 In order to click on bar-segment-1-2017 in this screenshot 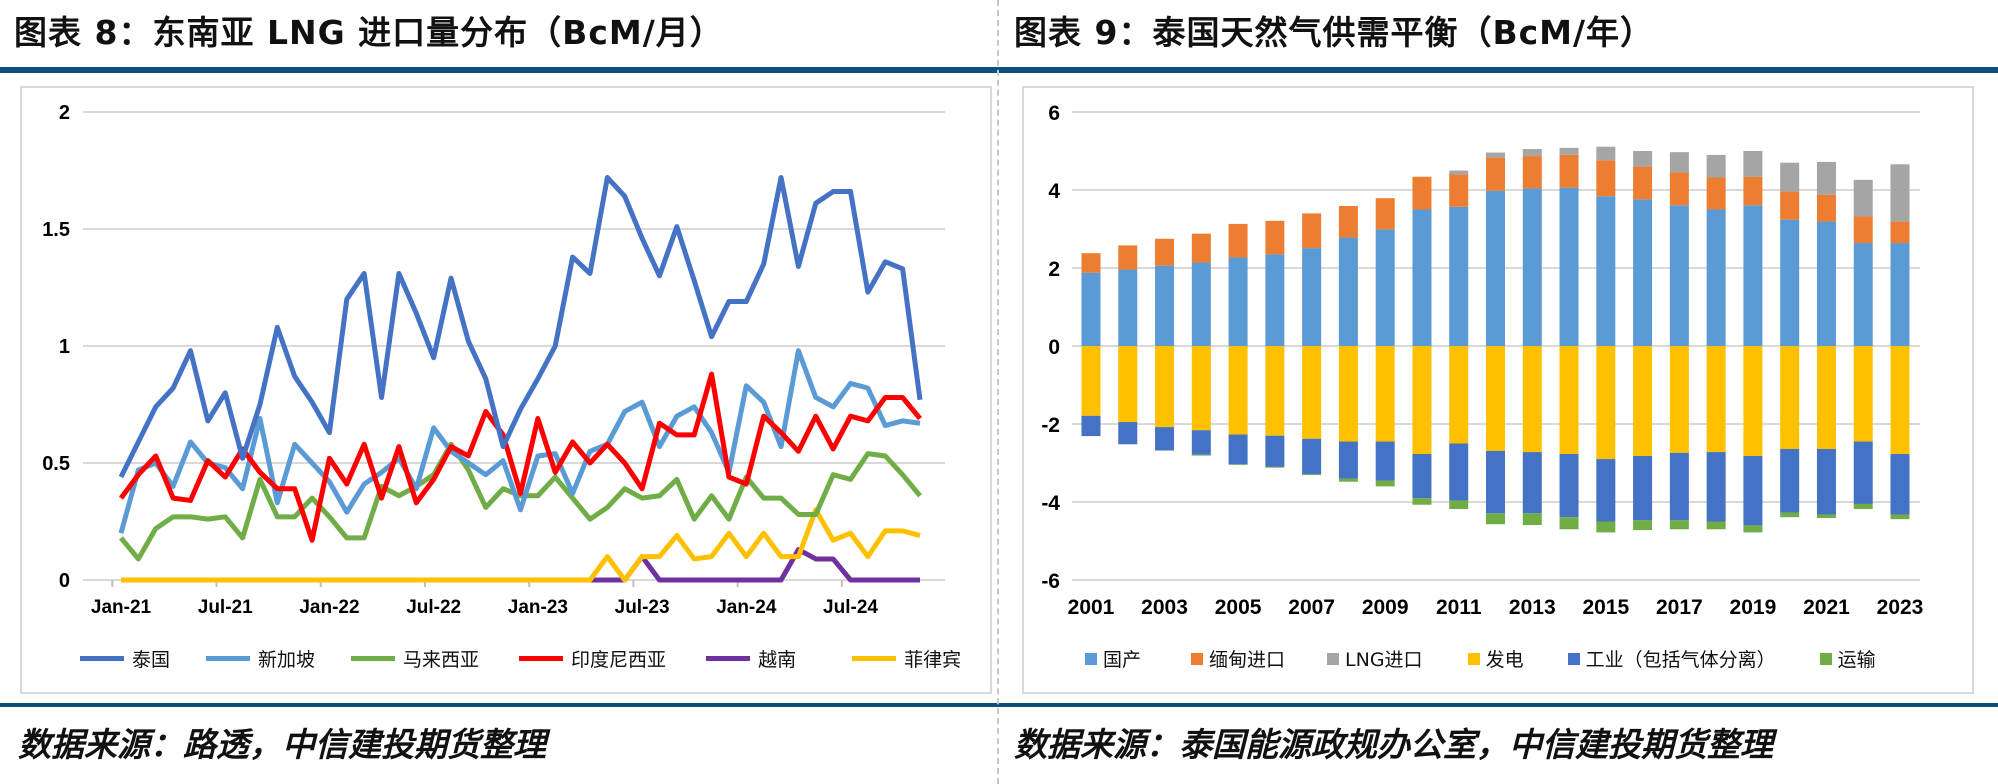, I will do `click(1679, 189)`.